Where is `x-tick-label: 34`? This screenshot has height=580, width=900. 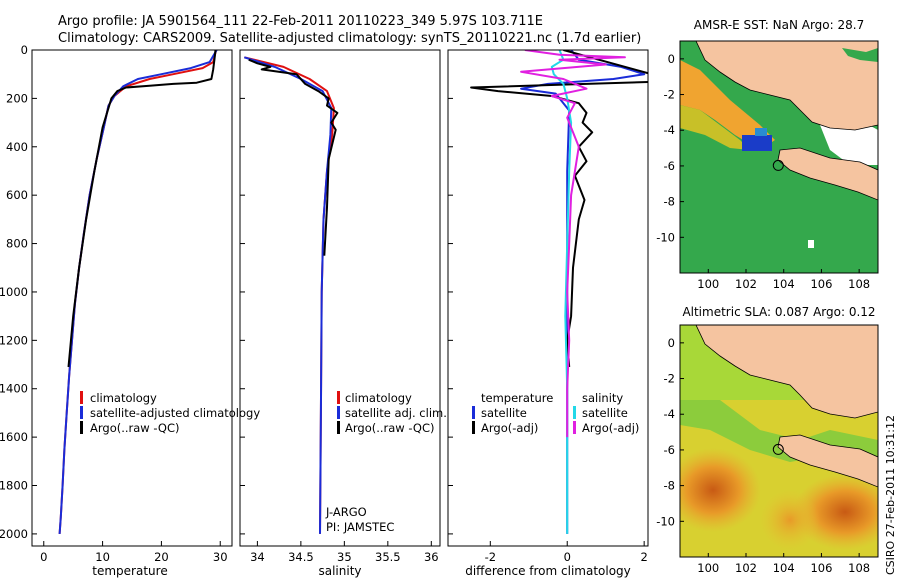 x-tick-label: 34 is located at coordinates (257, 557).